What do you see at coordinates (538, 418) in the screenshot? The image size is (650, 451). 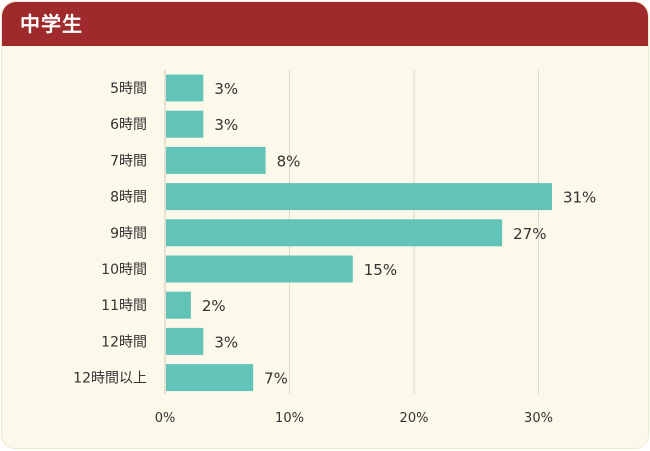 I see `x-tick-label: 30%` at bounding box center [538, 418].